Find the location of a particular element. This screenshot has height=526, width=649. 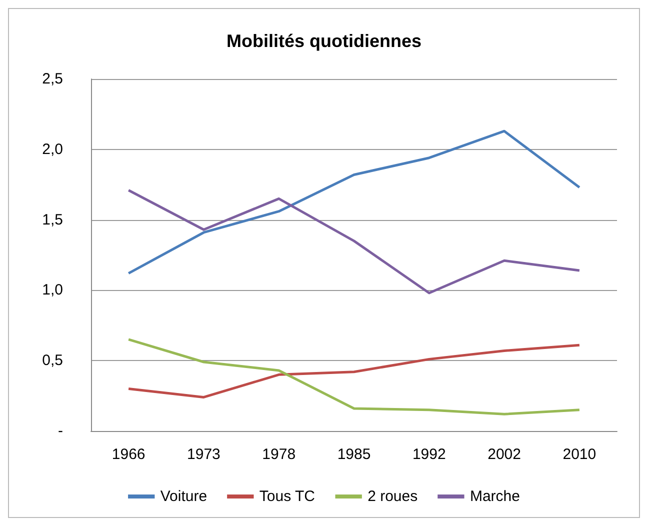

y-tick-label: - is located at coordinates (60, 431).